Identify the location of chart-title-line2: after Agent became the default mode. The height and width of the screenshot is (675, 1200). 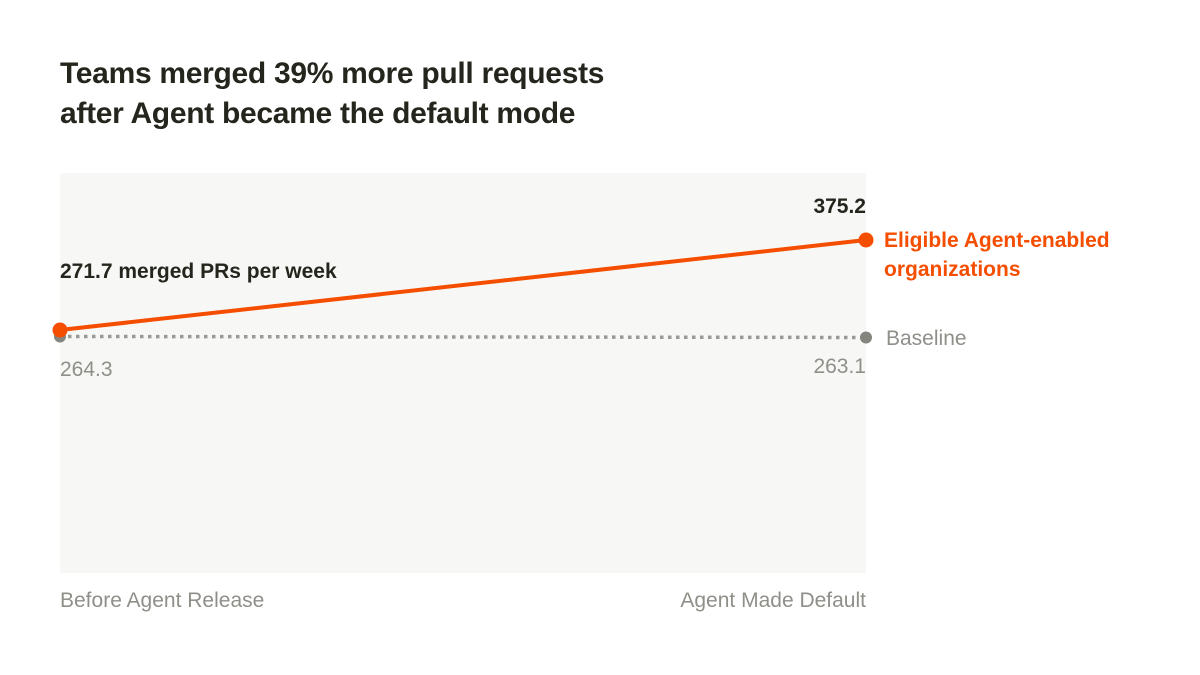
(318, 113).